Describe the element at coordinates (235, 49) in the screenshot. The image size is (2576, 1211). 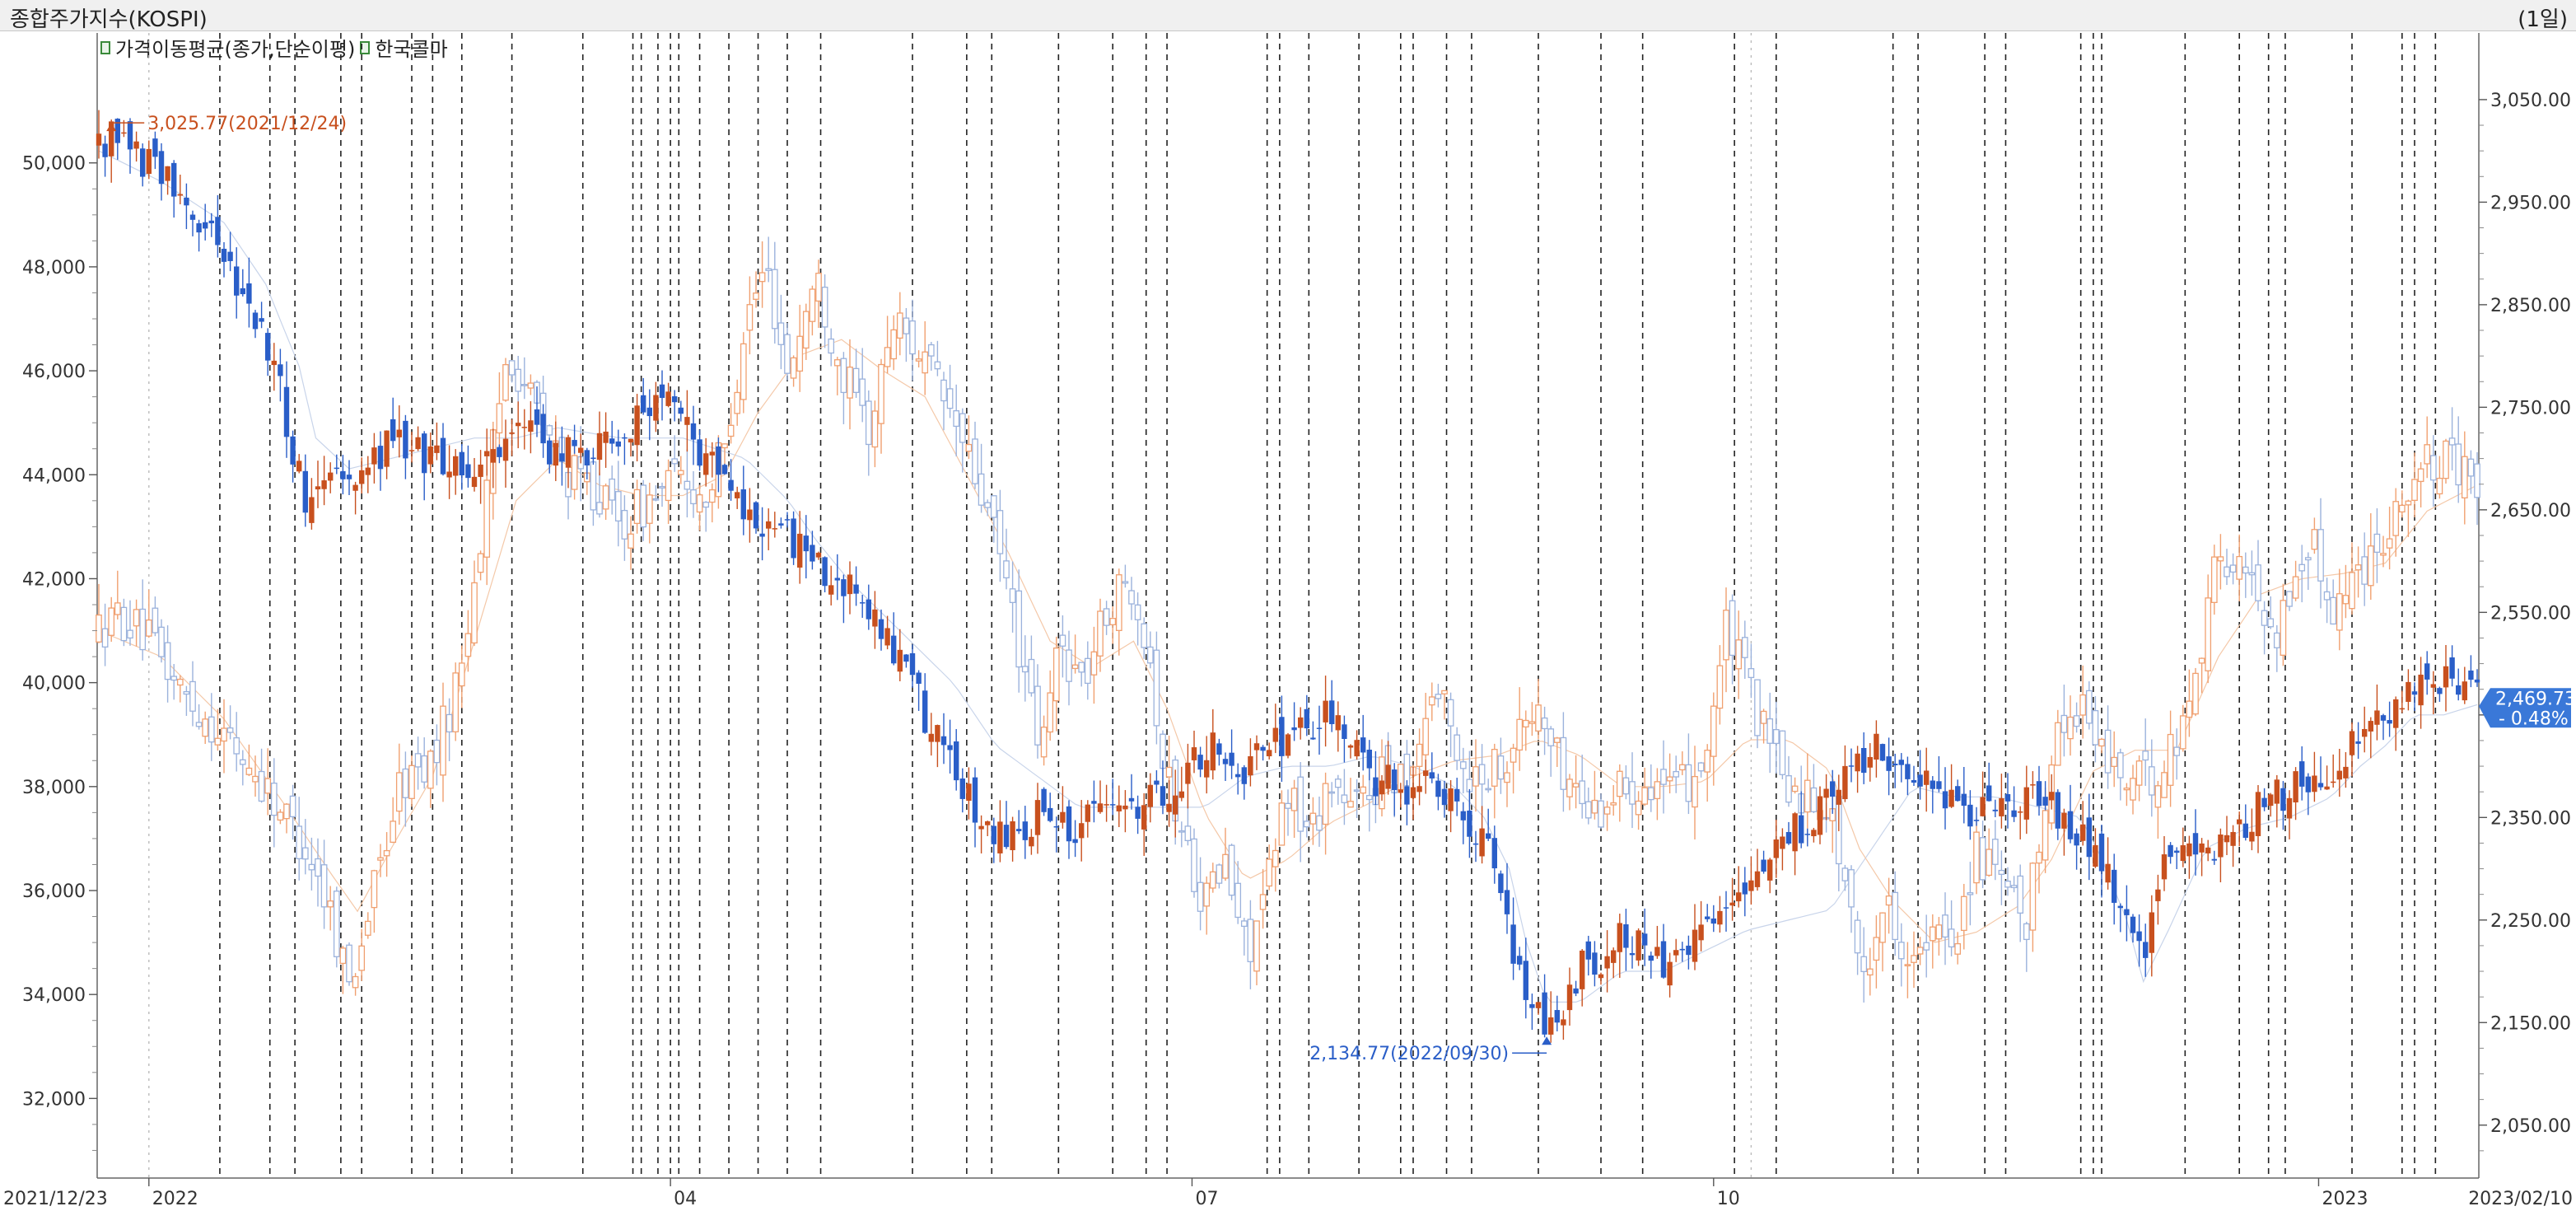
I see `legend-ma-label: 가격이동평균(종가,단순이평)` at that location.